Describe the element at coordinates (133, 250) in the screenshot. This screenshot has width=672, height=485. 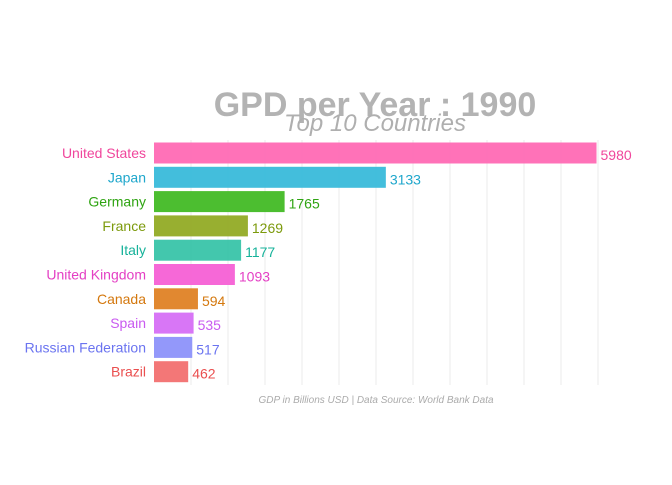
I see `category-label: Italy` at that location.